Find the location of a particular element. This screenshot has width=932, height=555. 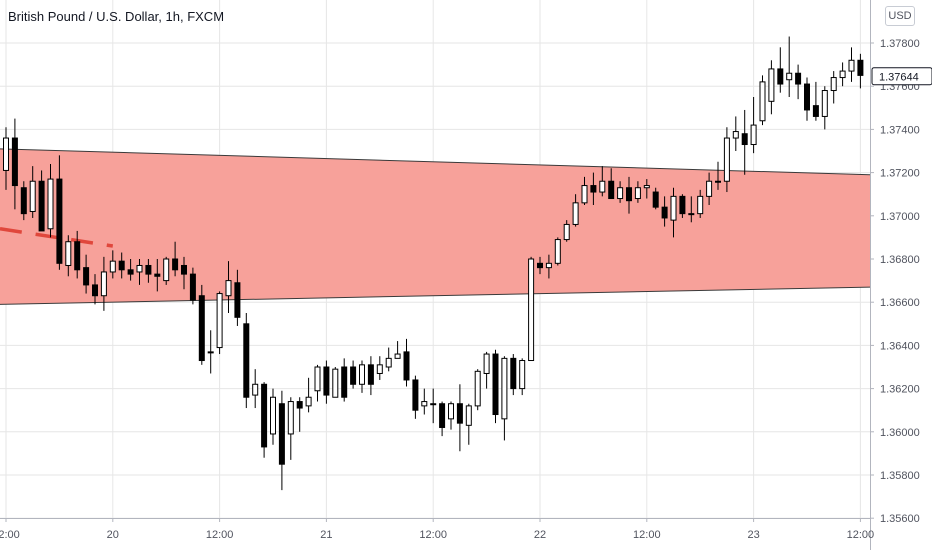

time-axis is located at coordinates (435, 534).